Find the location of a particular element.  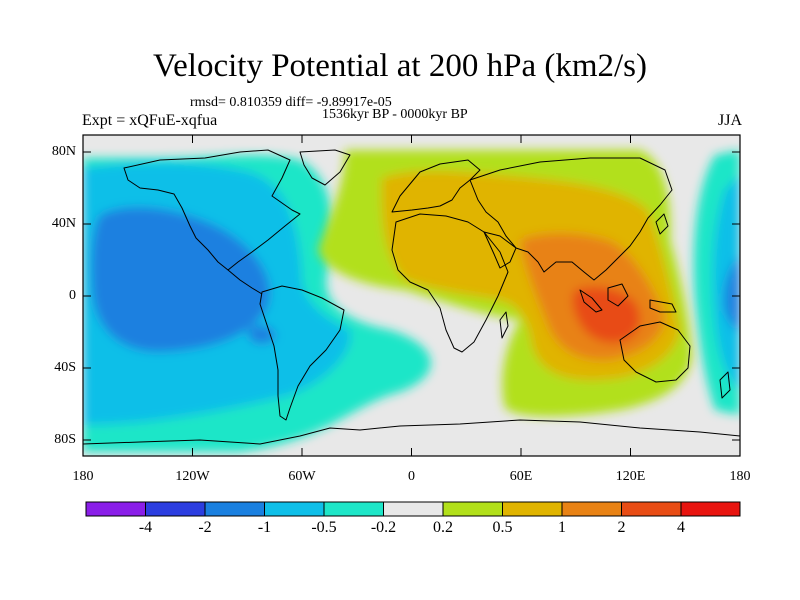

lon-tick-120w: 120W is located at coordinates (192, 476).